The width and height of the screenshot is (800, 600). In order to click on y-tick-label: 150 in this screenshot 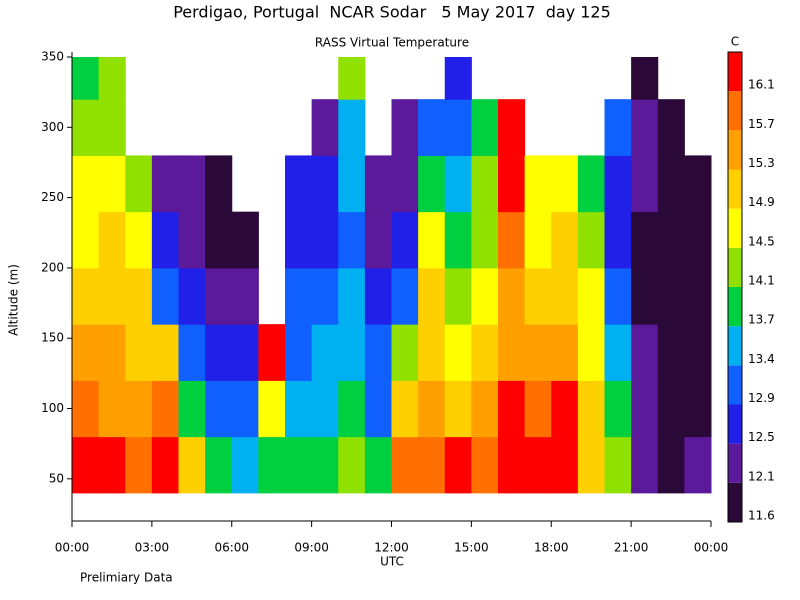, I will do `click(52, 338)`.